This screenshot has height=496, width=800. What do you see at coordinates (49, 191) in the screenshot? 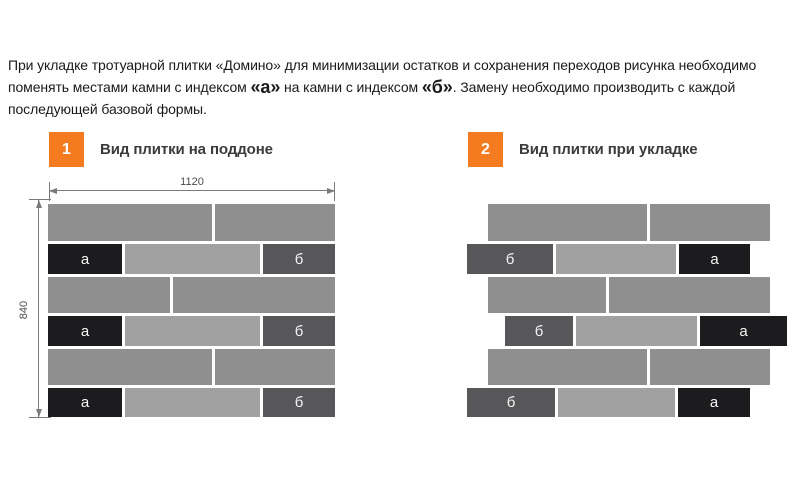
I see `width-extension-line-left` at bounding box center [49, 191].